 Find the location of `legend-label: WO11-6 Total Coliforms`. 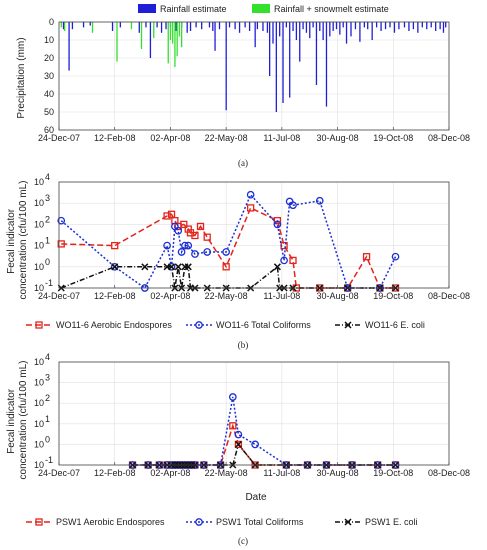

legend-label: WO11-6 Total Coliforms is located at coordinates (263, 325).